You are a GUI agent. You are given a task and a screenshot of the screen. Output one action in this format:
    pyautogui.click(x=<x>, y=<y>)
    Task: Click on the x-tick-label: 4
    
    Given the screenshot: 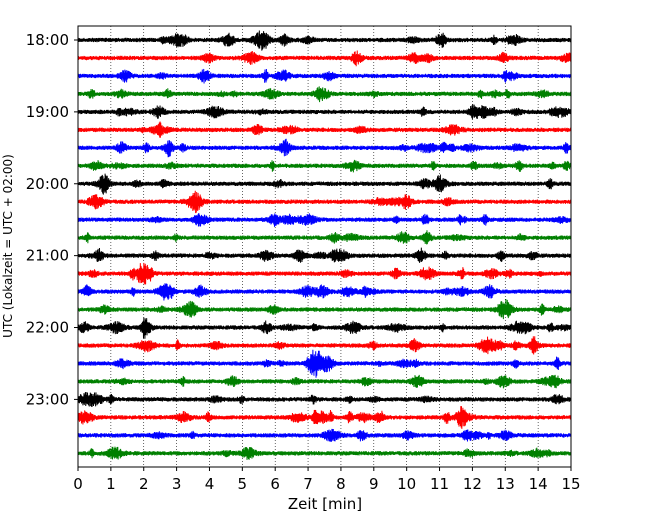 What is the action you would take?
    pyautogui.click(x=210, y=484)
    